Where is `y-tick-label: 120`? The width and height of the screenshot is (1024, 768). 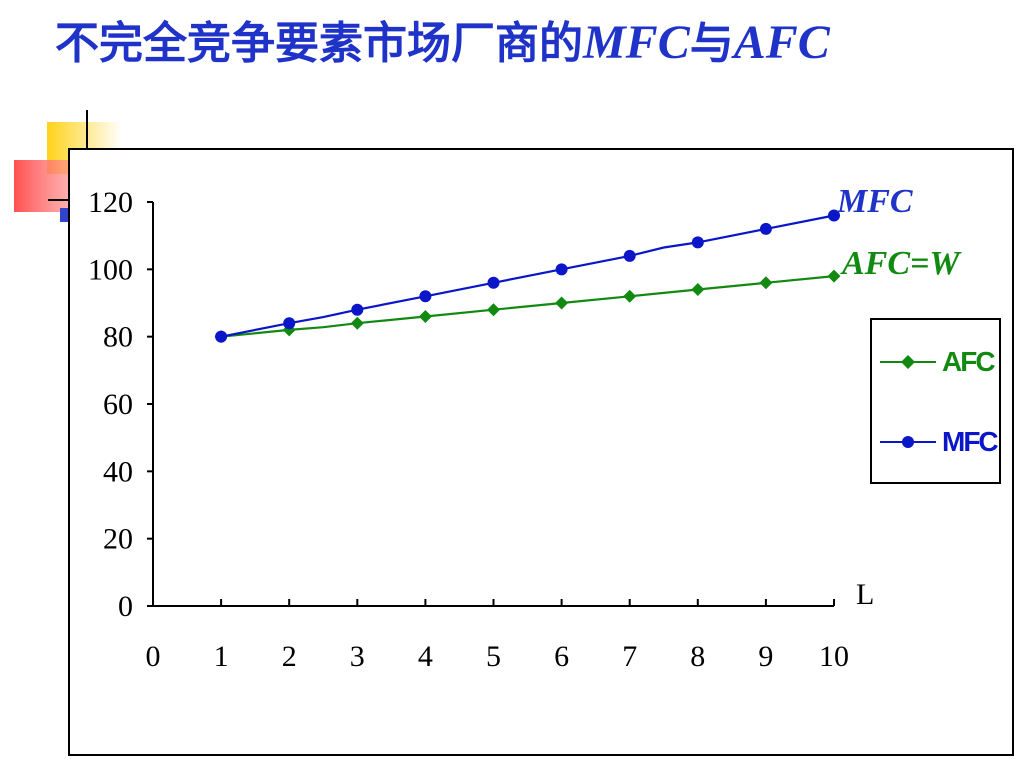
y-tick-label: 120 is located at coordinates (110, 202).